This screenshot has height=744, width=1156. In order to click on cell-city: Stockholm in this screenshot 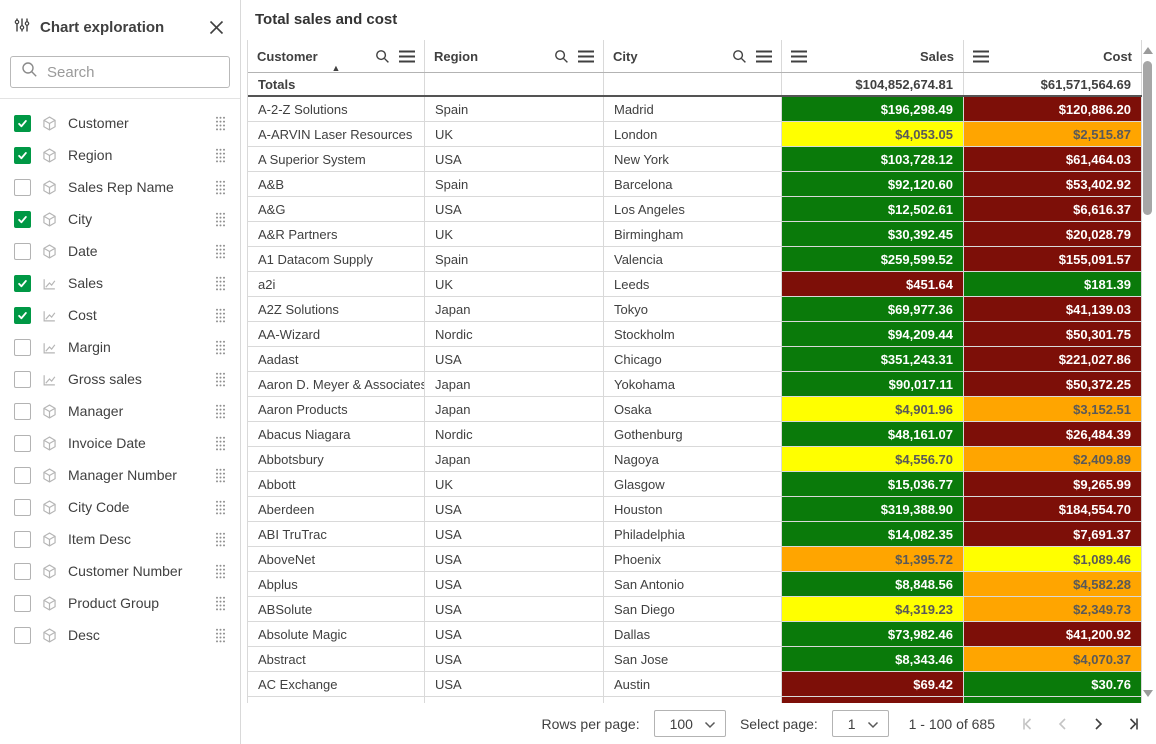, I will do `click(693, 334)`.